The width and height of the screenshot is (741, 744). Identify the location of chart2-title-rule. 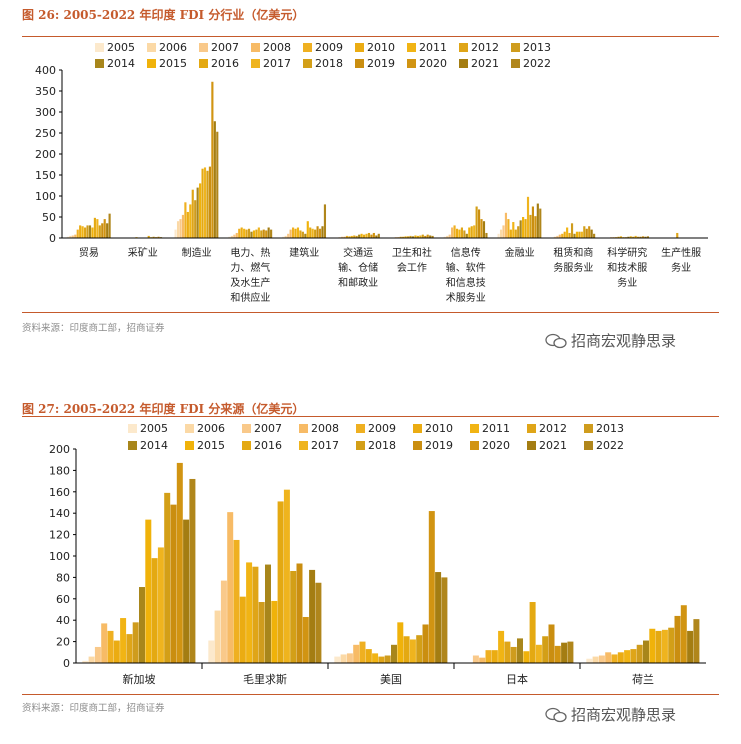
(370, 416).